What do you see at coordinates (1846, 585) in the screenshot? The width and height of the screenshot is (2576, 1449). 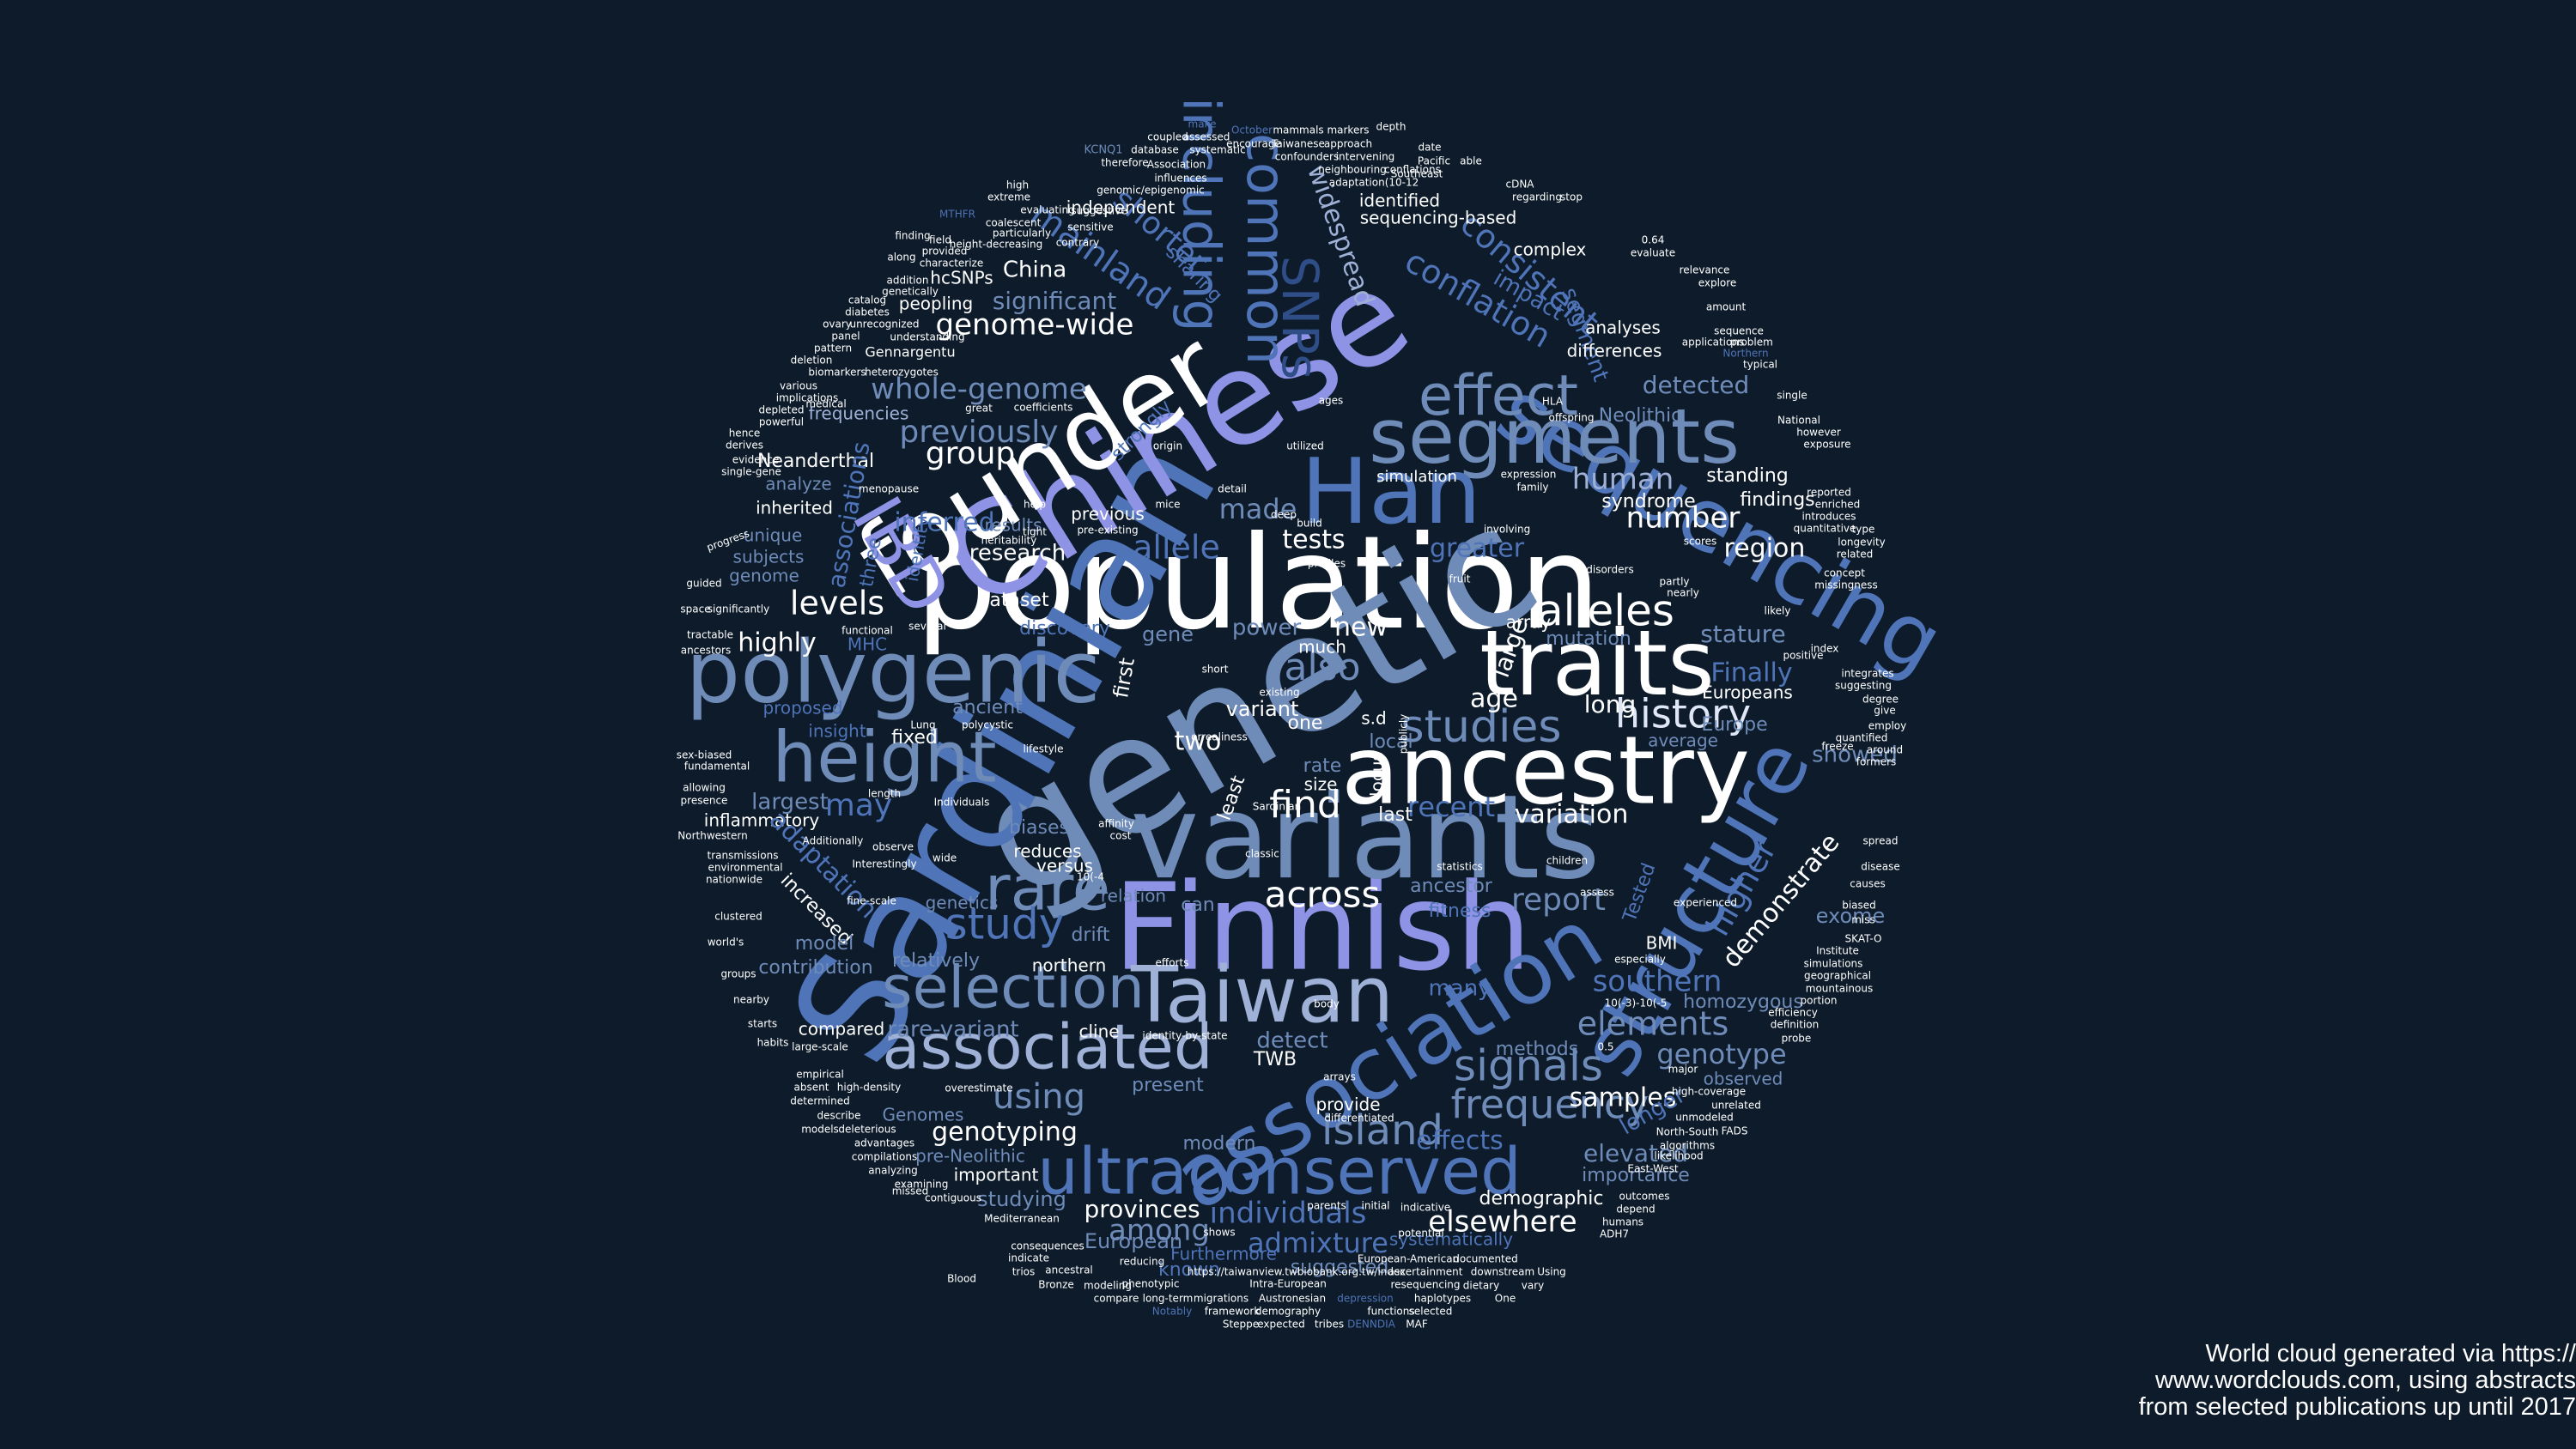 I see `cloud-word: missingness` at bounding box center [1846, 585].